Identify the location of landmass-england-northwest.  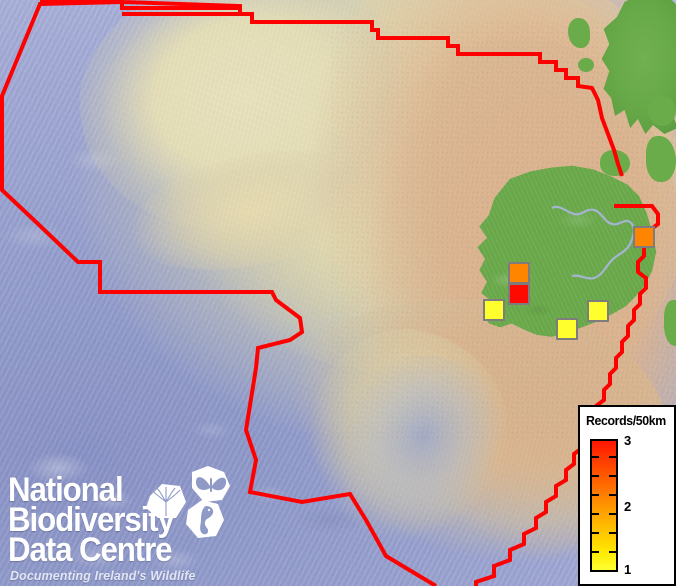
(661, 159).